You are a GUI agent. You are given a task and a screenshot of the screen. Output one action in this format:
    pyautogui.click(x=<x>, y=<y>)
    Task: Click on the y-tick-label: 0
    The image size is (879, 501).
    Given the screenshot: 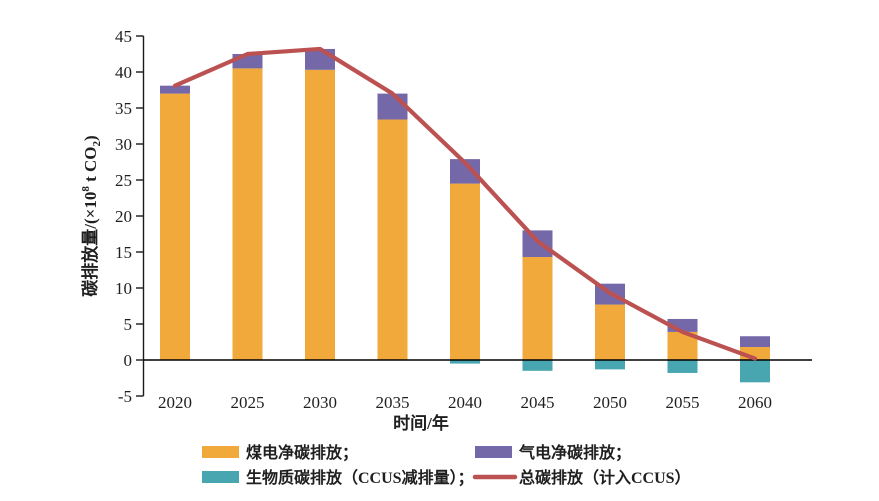 What is the action you would take?
    pyautogui.click(x=128, y=360)
    